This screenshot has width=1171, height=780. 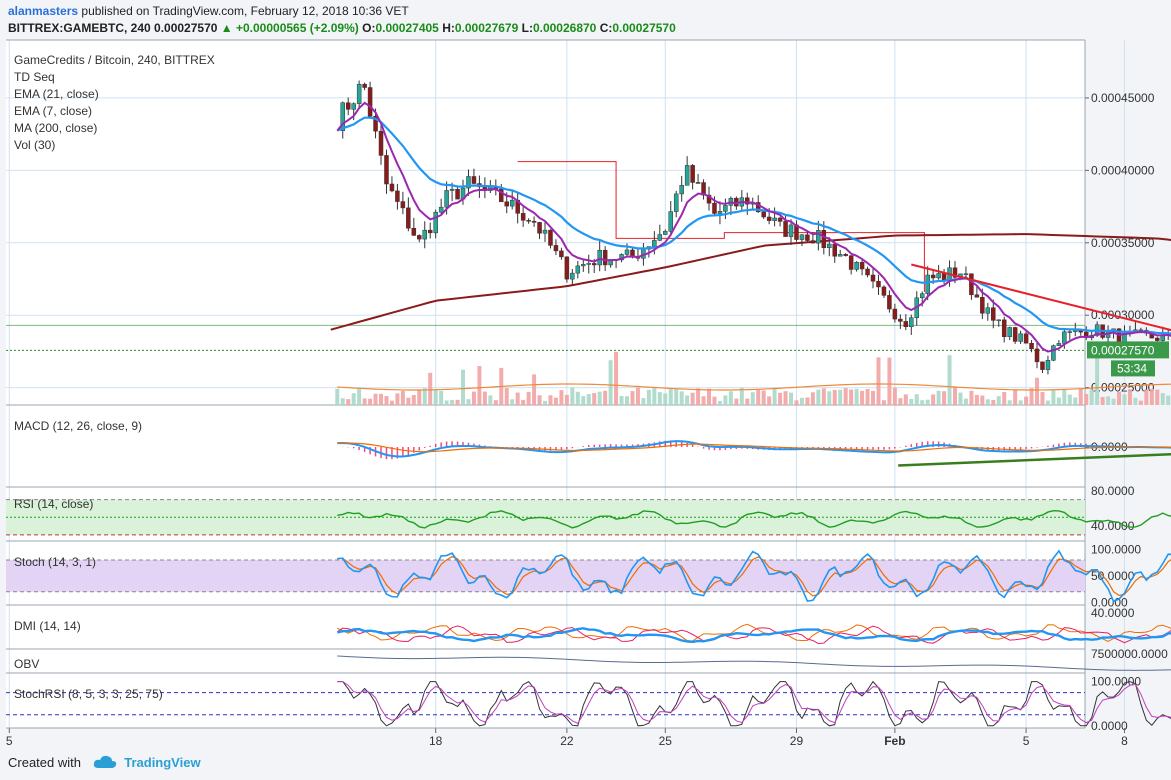 What do you see at coordinates (1124, 741) in the screenshot?
I see `x-tick-label: 8` at bounding box center [1124, 741].